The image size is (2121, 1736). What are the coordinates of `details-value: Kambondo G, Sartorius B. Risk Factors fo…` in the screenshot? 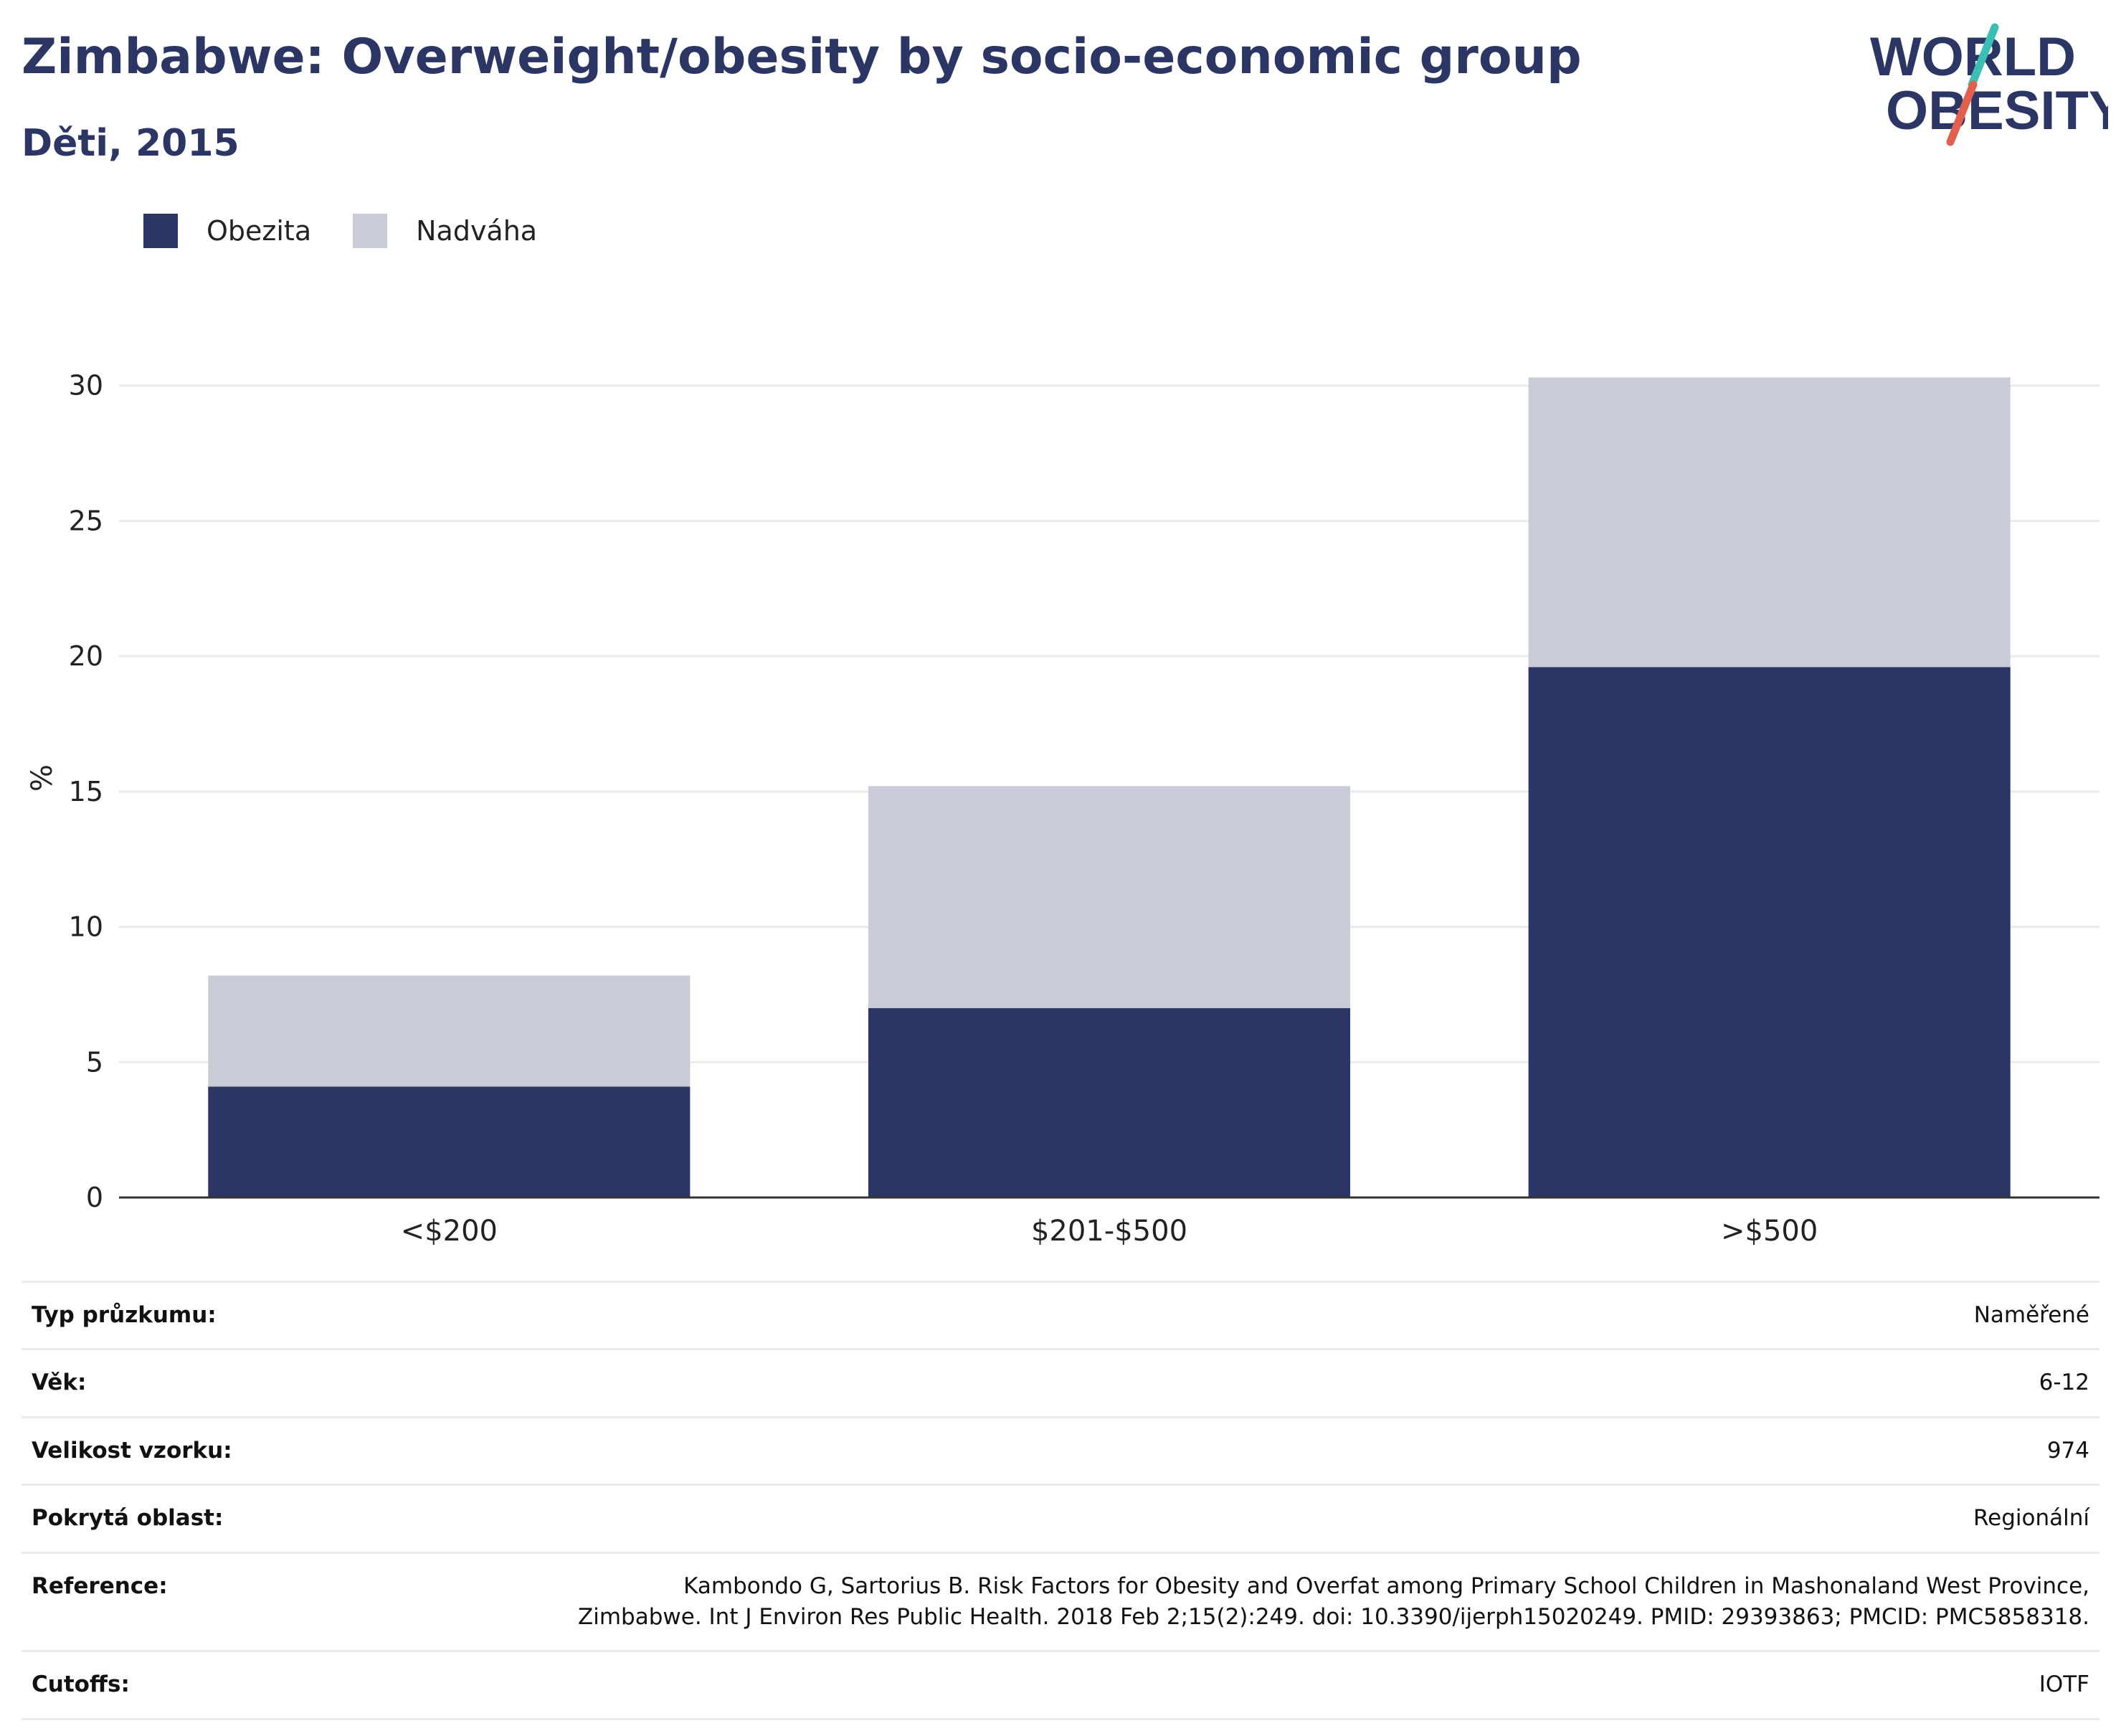 It's located at (1321, 1601).